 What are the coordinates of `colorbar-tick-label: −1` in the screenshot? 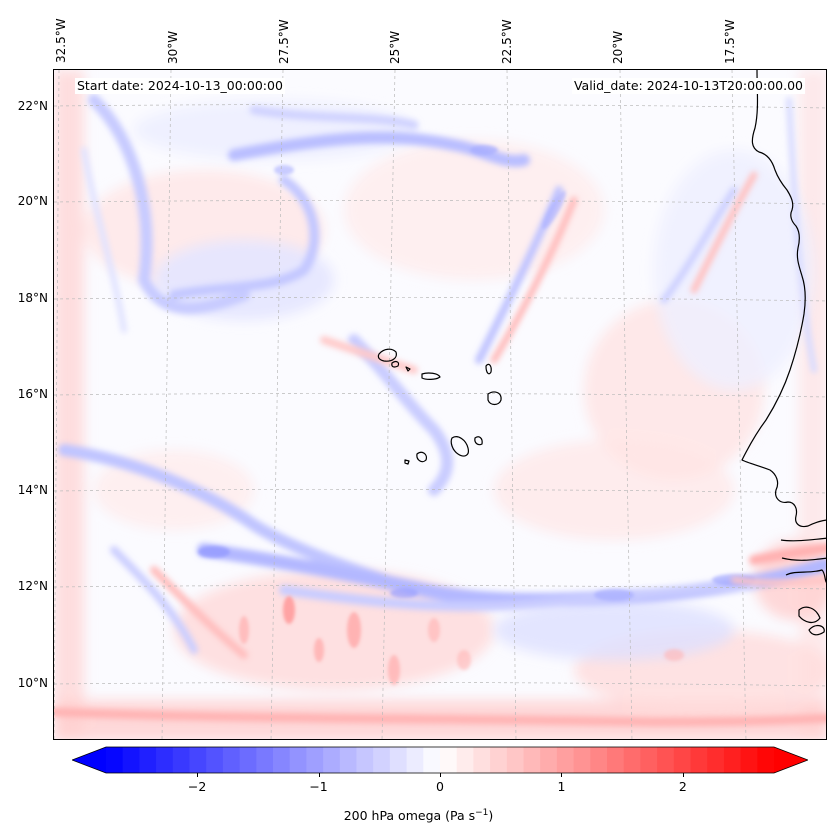 It's located at (318, 786).